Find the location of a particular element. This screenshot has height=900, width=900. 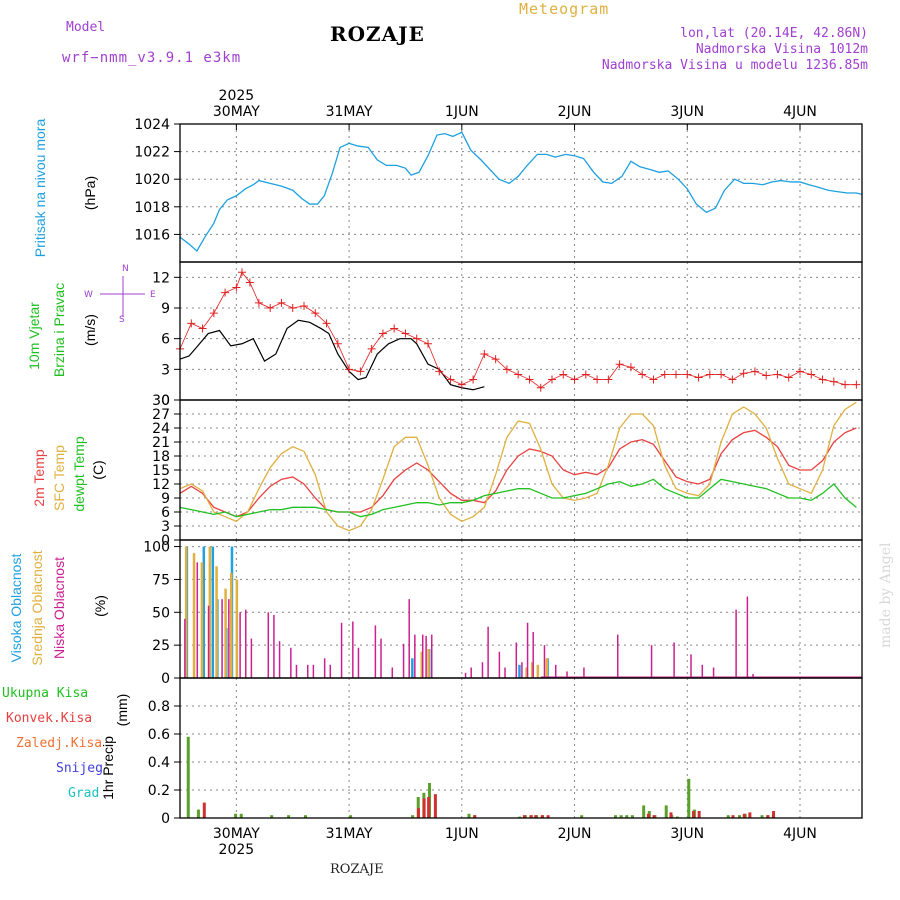

bottom-date-label: 4JUN is located at coordinates (800, 834).